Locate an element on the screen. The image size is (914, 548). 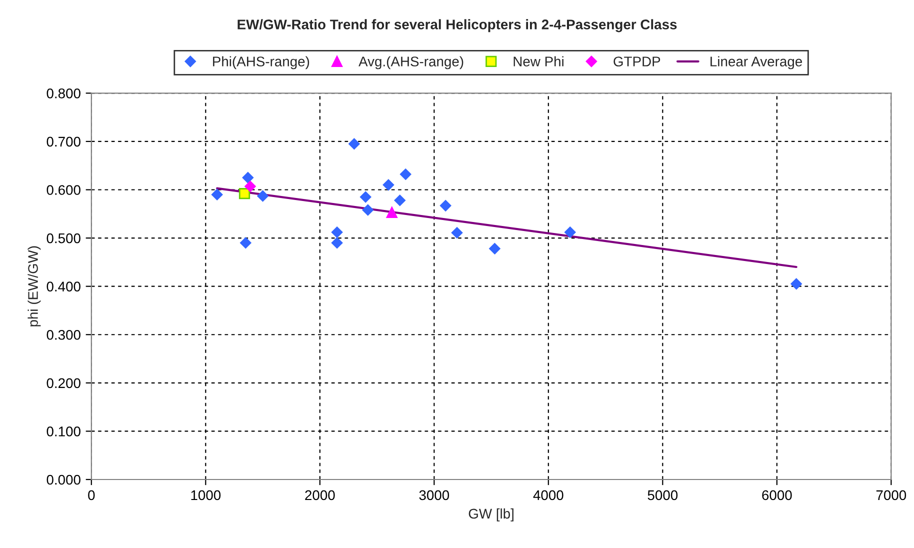
x-axis-title: GW [lb] is located at coordinates (491, 515).